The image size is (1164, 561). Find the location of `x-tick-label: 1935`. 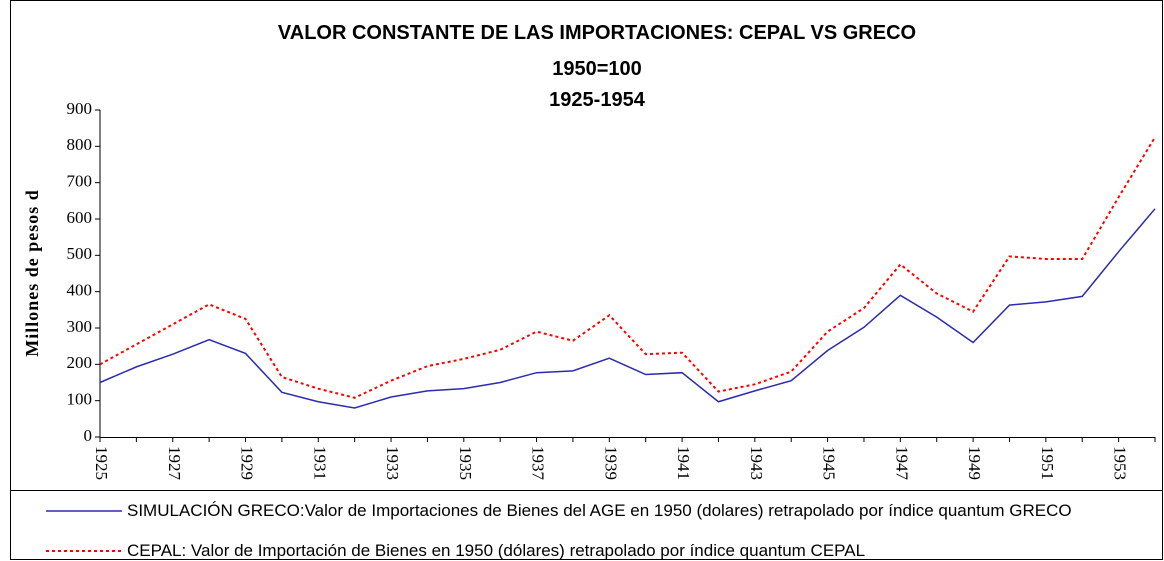

x-tick-label: 1935 is located at coordinates (465, 463).